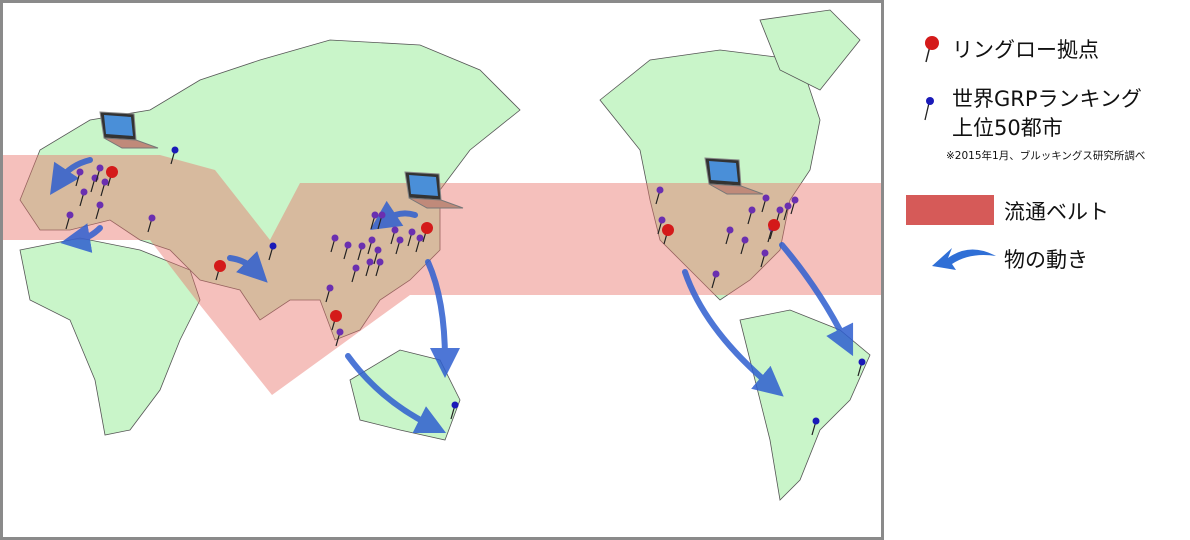 This screenshot has width=1190, height=540. What do you see at coordinates (1007, 128) in the screenshot?
I see `city-legend-label-2: 上位50都市` at bounding box center [1007, 128].